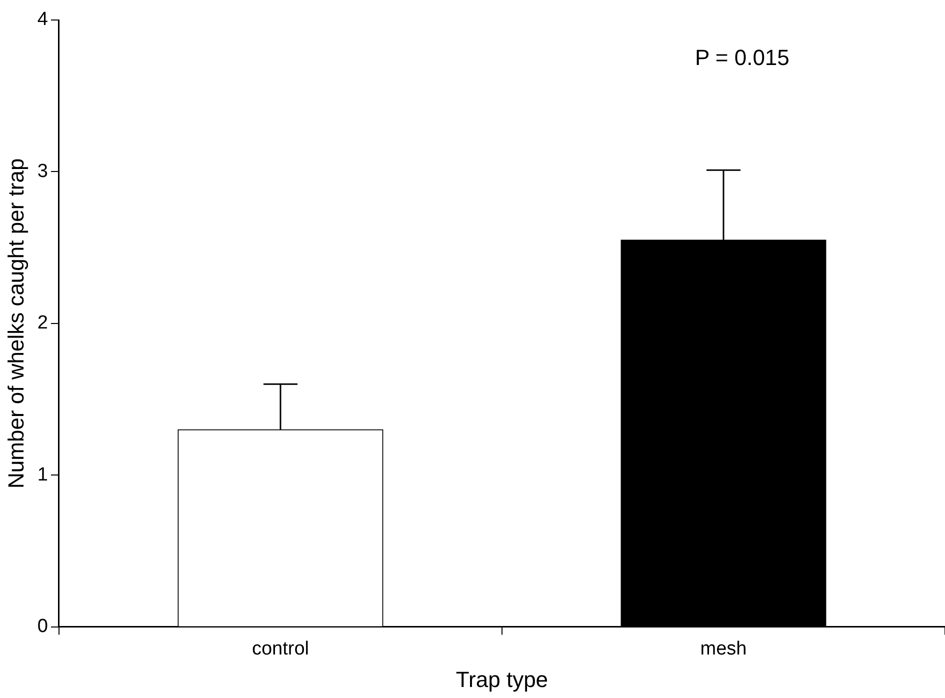 This screenshot has width=945, height=698. I want to click on y-tick-label: 1, so click(42, 475).